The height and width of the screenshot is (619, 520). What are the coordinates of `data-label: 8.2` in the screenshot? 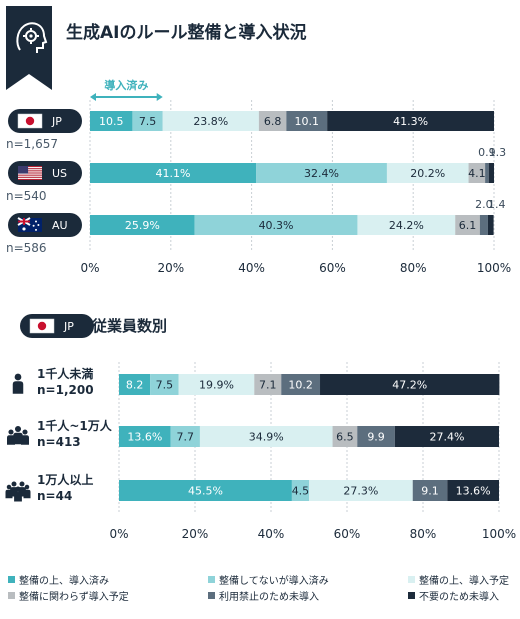 It's located at (135, 385).